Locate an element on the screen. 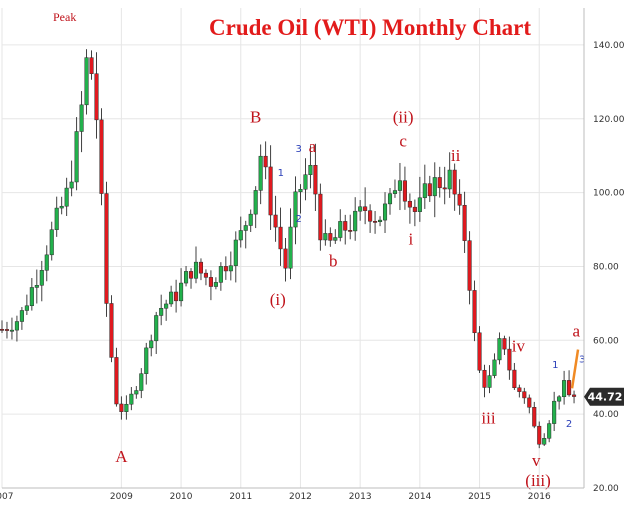 This screenshot has height=511, width=628. wave-label: 2 is located at coordinates (298, 219).